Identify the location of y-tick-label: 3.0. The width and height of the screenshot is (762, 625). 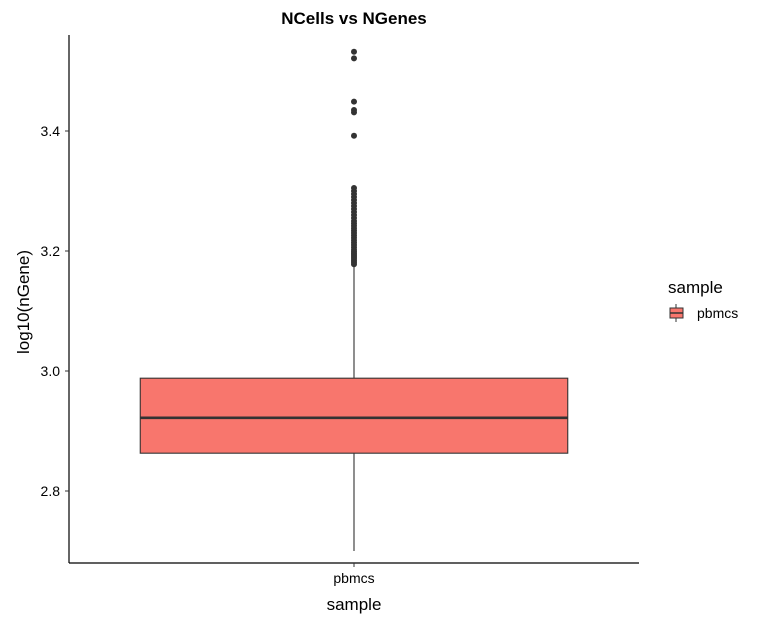
(51, 371).